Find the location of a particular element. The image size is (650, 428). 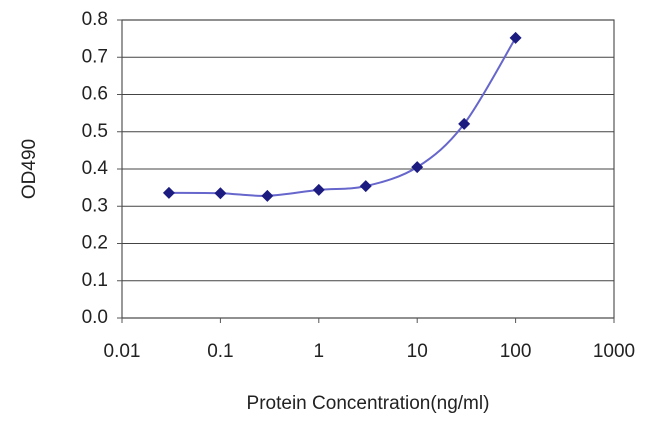

y-tick-label: 0.8 is located at coordinates (95, 19).